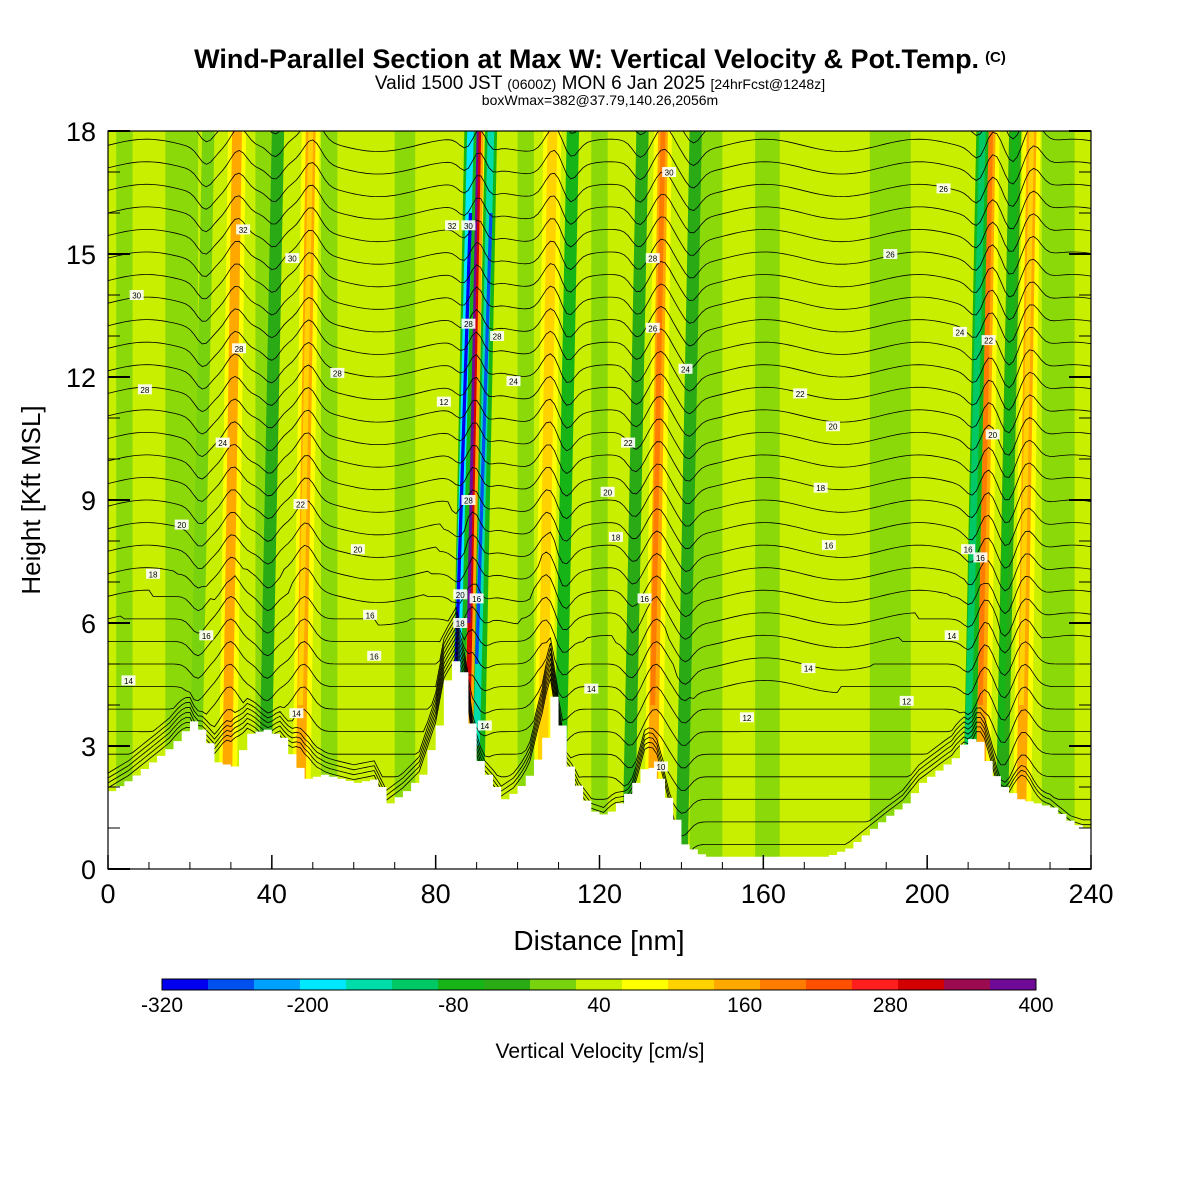 This screenshot has width=1200, height=1200. Describe the element at coordinates (890, 1005) in the screenshot. I see `colorbar-tick-label: 280` at that location.